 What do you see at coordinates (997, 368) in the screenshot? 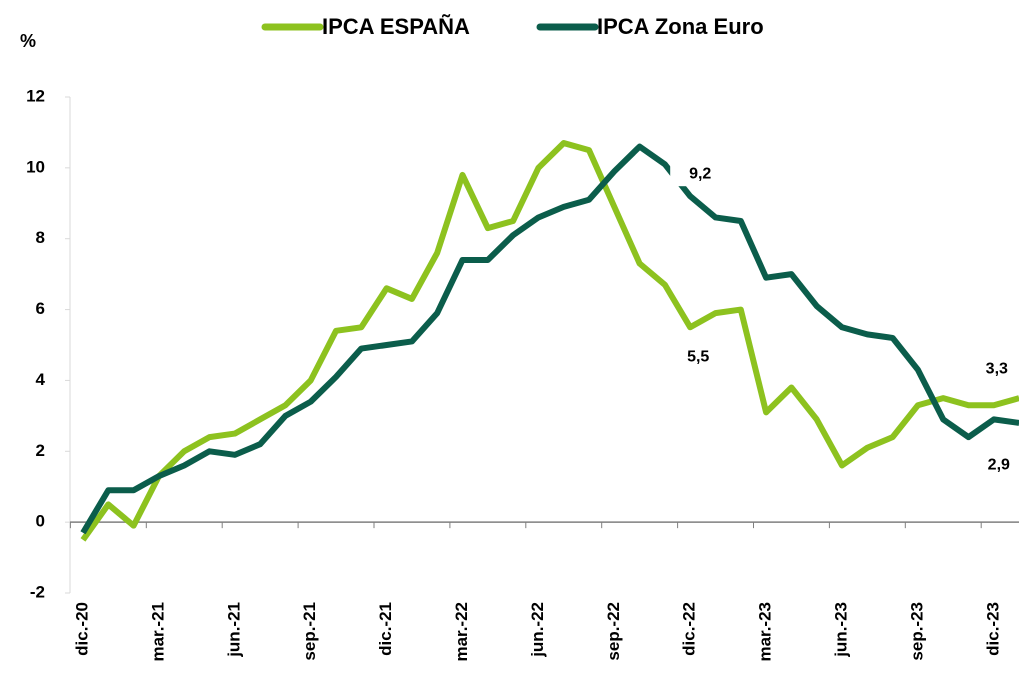
I see `value-label: 3,3` at bounding box center [997, 368].